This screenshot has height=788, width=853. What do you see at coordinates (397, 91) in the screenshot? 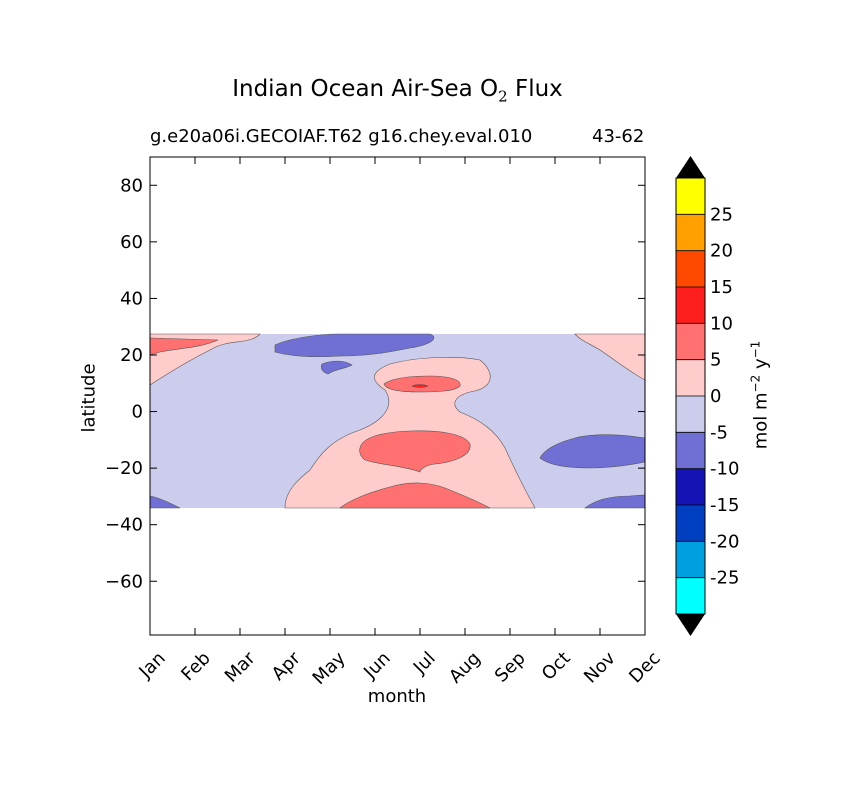
I see `chart-title: Indian Ocean Air-Sea O2 Flux` at bounding box center [397, 91].